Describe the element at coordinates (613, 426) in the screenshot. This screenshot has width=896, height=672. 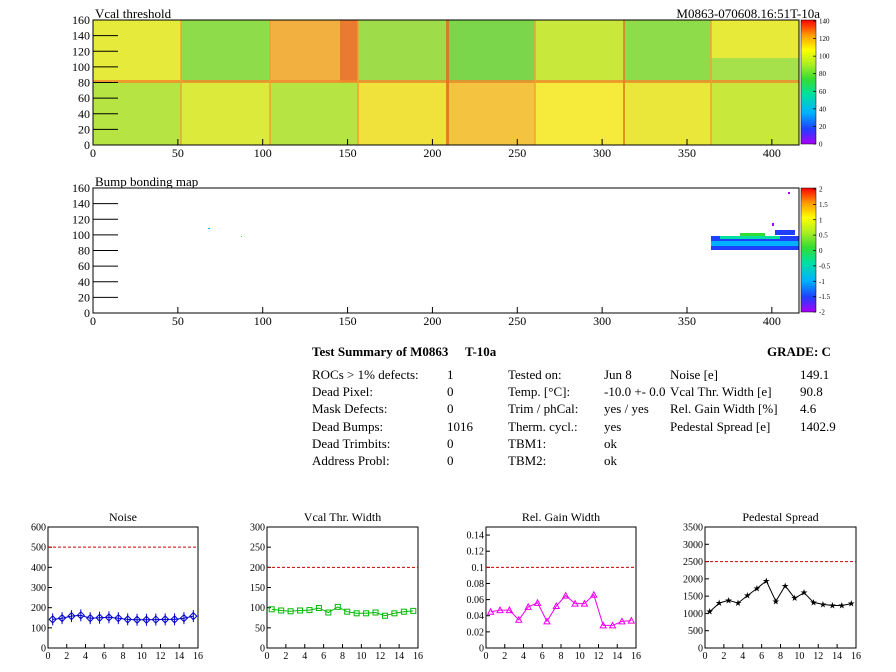
I see `summary-value: yes` at that location.